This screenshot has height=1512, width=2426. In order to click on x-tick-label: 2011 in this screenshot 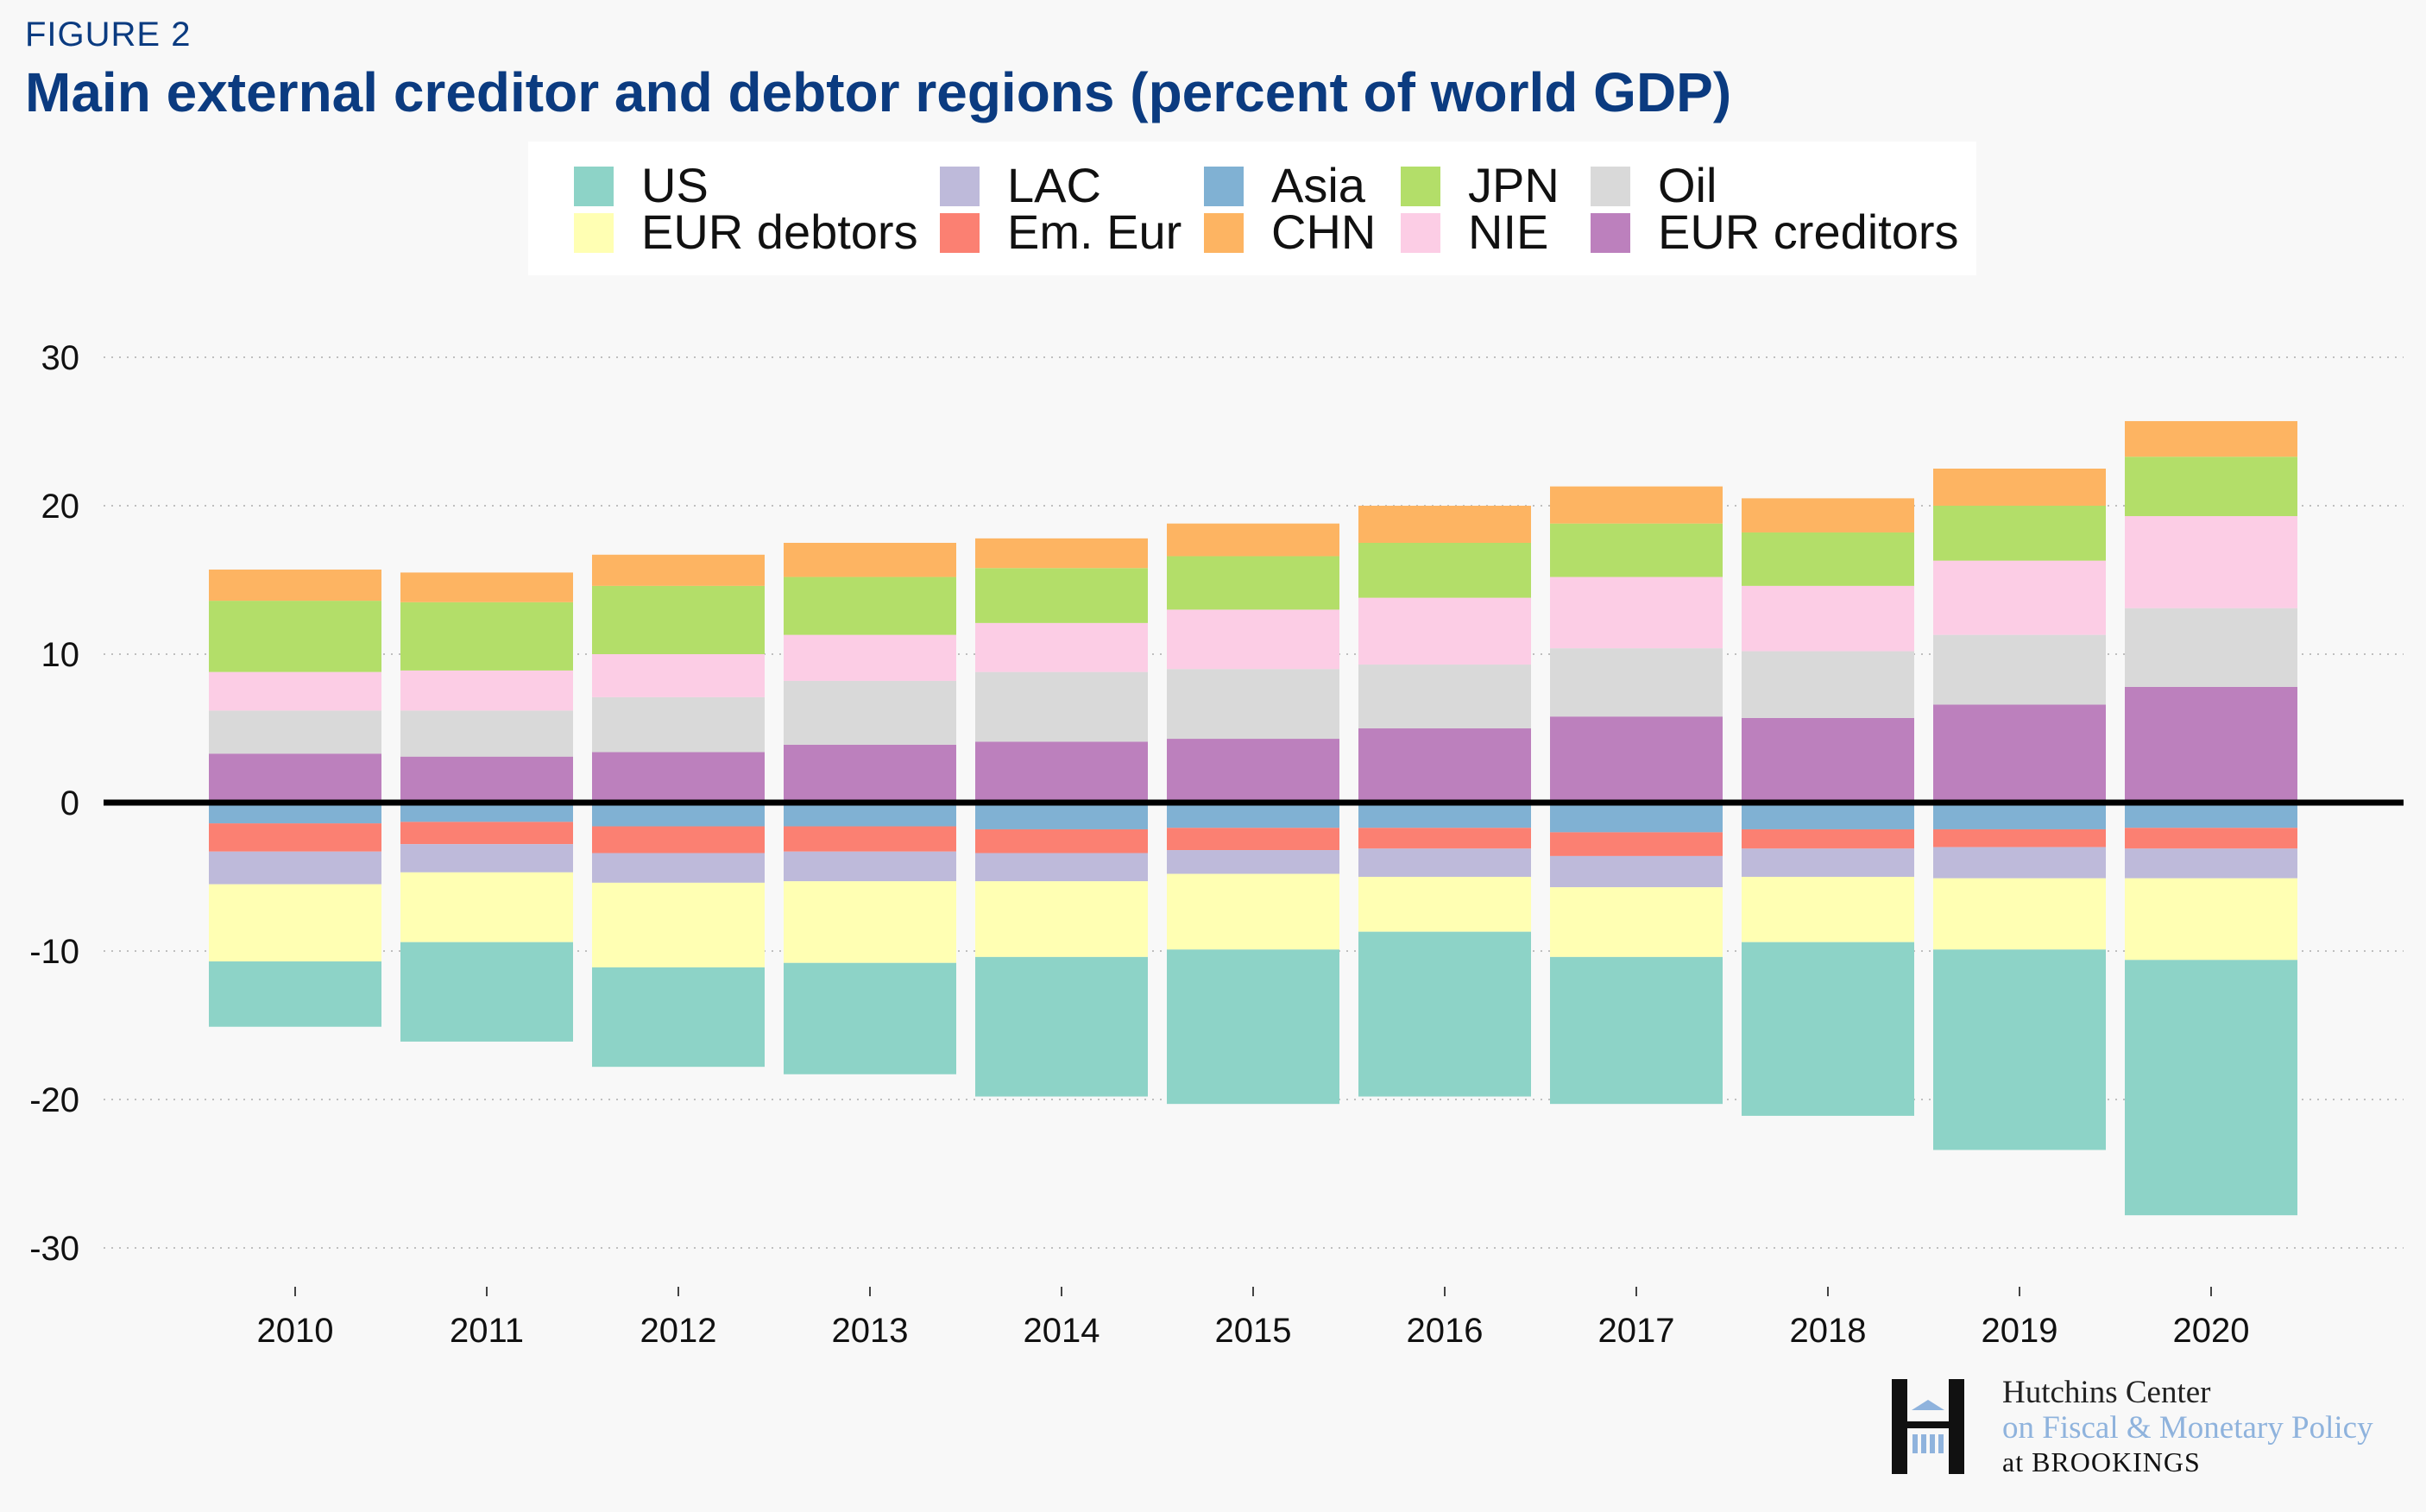, I will do `click(487, 1331)`.